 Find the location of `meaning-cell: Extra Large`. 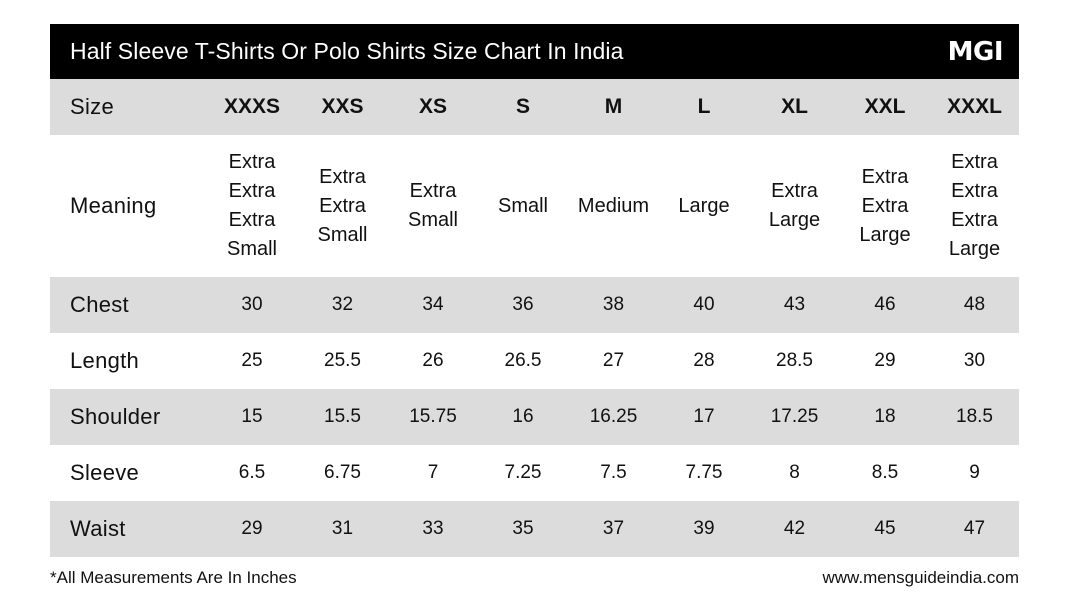

meaning-cell: Extra Large is located at coordinates (794, 205).